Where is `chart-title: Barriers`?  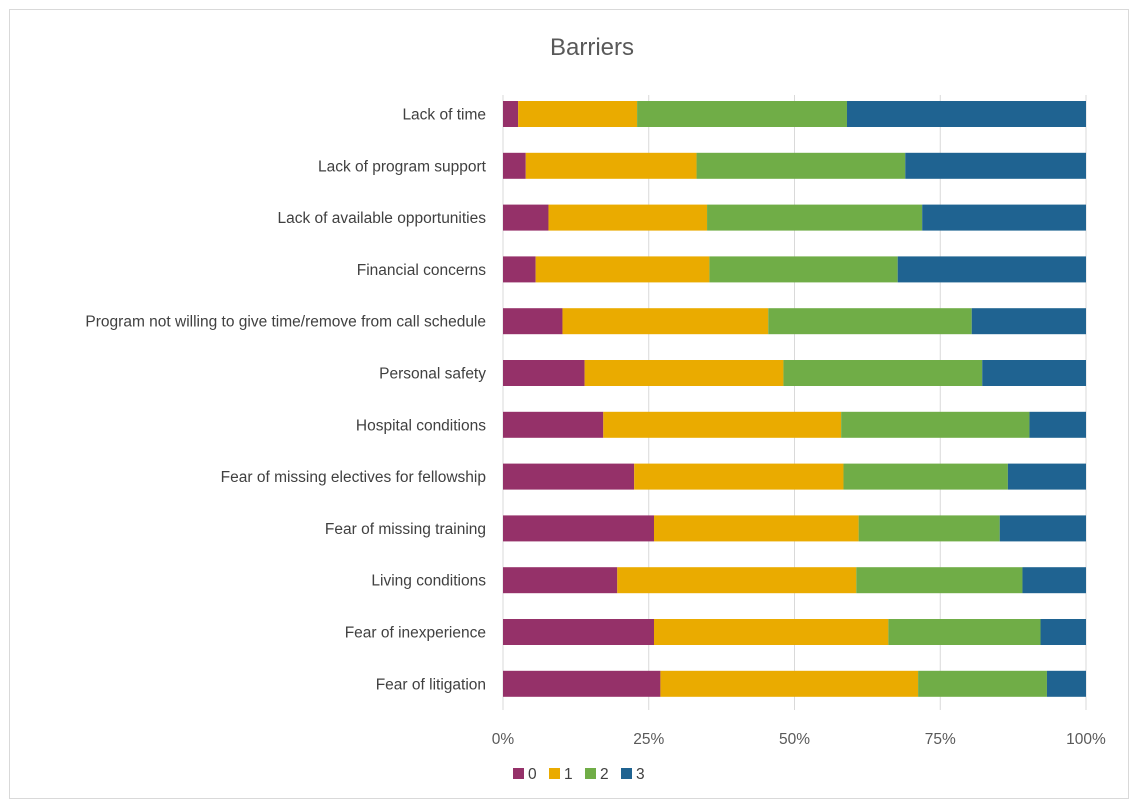
chart-title: Barriers is located at coordinates (592, 47).